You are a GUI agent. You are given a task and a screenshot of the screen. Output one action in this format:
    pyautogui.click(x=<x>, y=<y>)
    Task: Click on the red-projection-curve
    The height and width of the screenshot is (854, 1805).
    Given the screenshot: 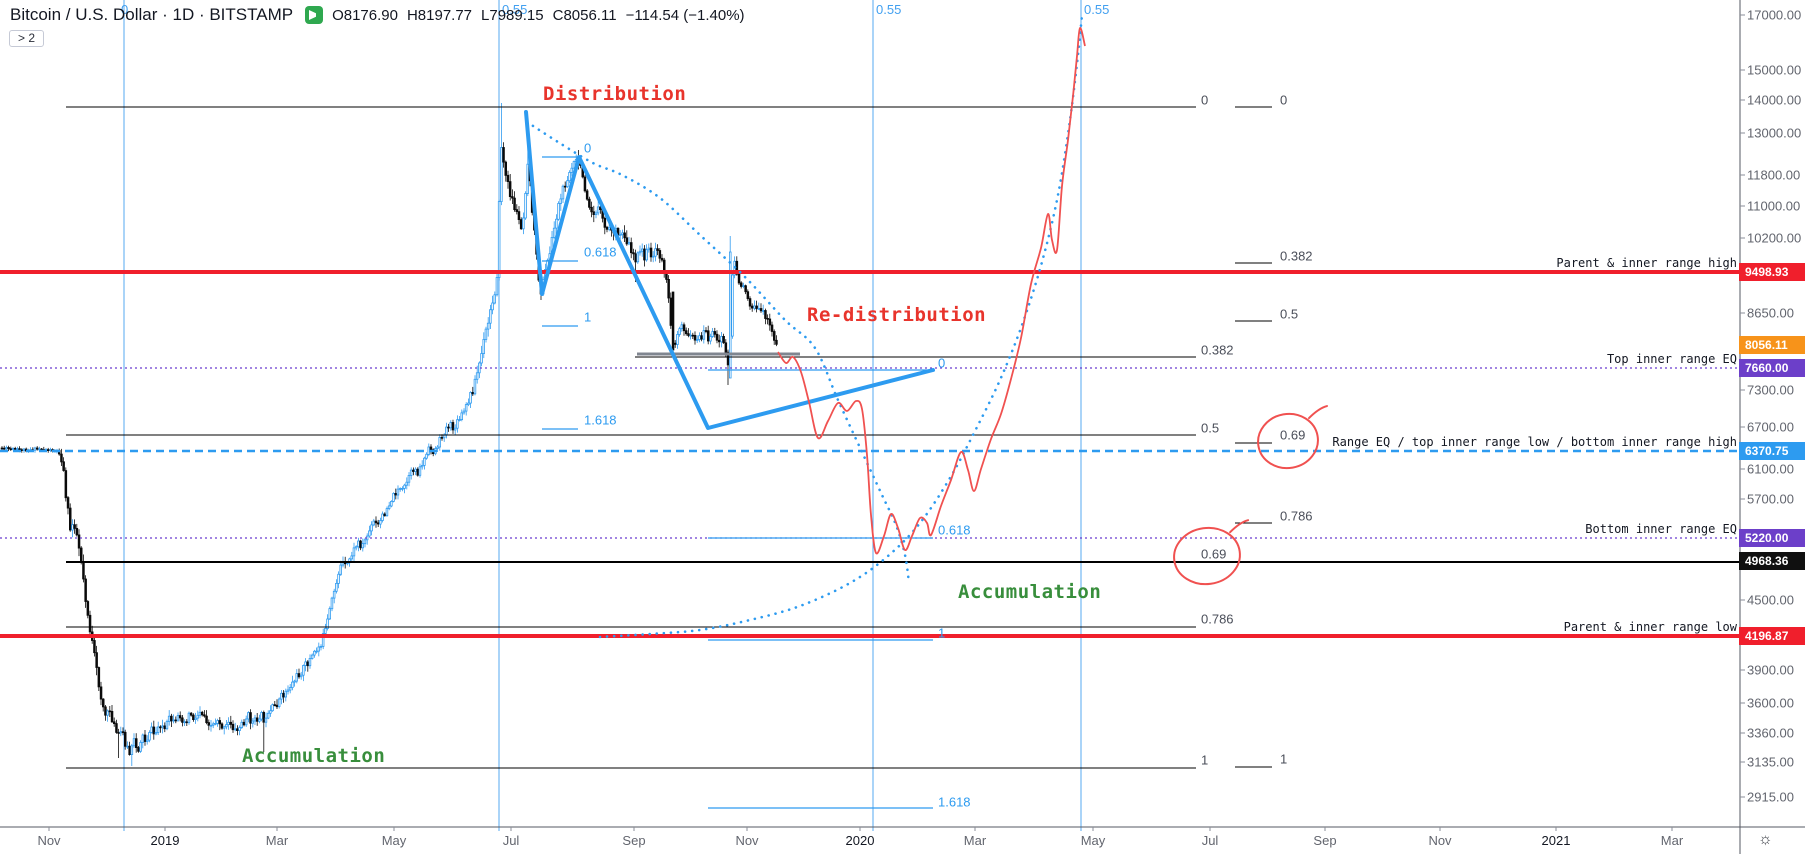 What is the action you would take?
    pyautogui.click(x=931, y=291)
    